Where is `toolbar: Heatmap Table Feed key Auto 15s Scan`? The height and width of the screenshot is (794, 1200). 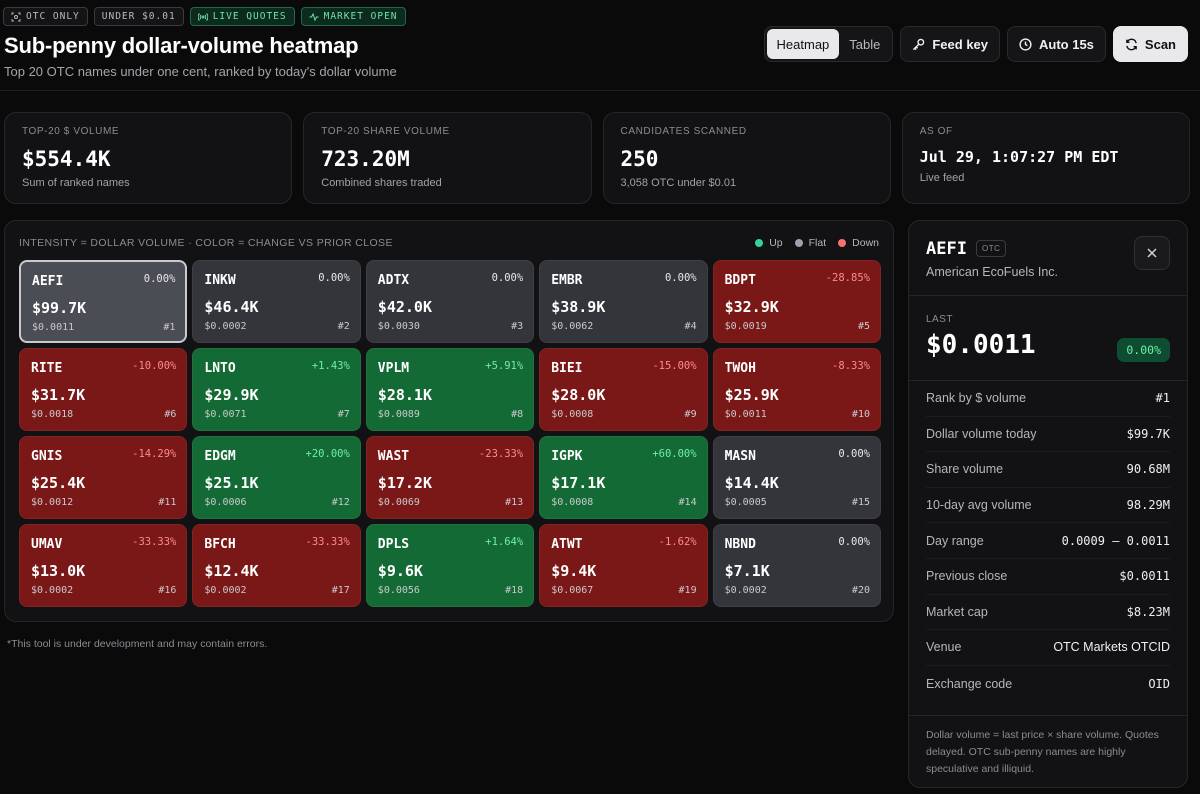 toolbar: Heatmap Table Feed key Auto 15s Scan is located at coordinates (975, 44).